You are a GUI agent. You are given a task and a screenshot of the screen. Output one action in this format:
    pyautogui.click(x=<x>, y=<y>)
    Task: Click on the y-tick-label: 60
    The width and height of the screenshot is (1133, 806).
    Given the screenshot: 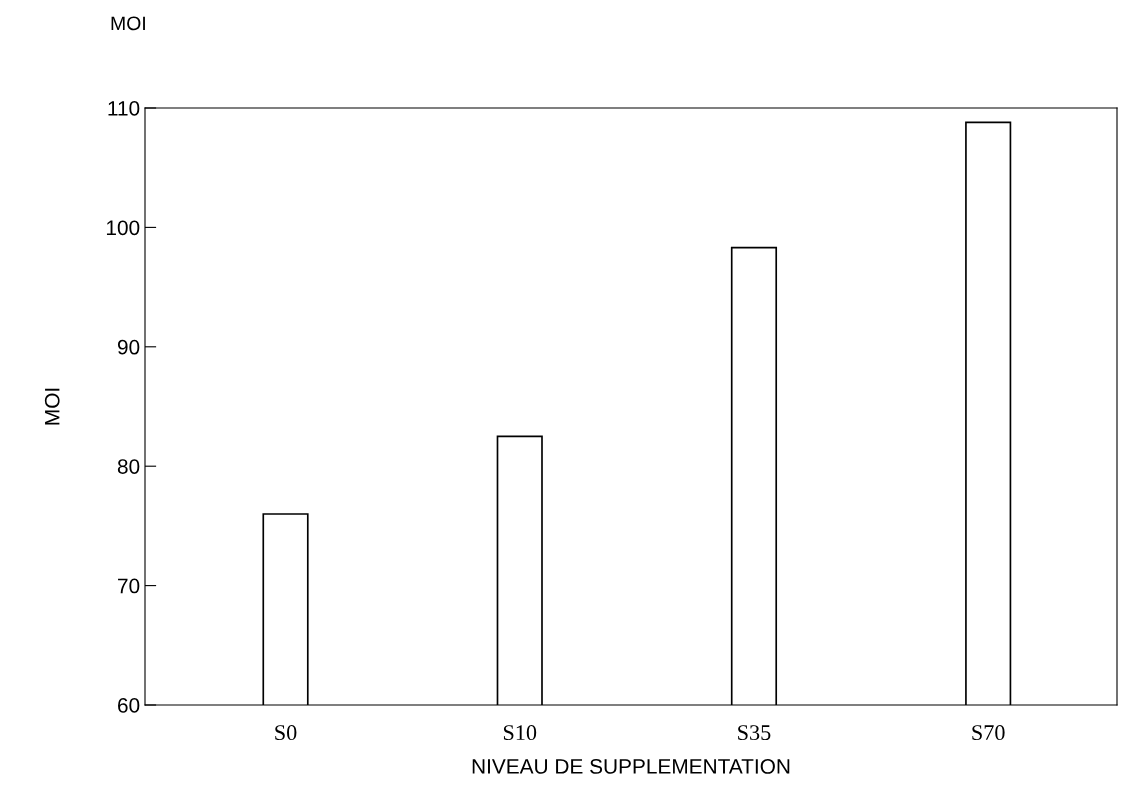 What is the action you would take?
    pyautogui.click(x=129, y=705)
    